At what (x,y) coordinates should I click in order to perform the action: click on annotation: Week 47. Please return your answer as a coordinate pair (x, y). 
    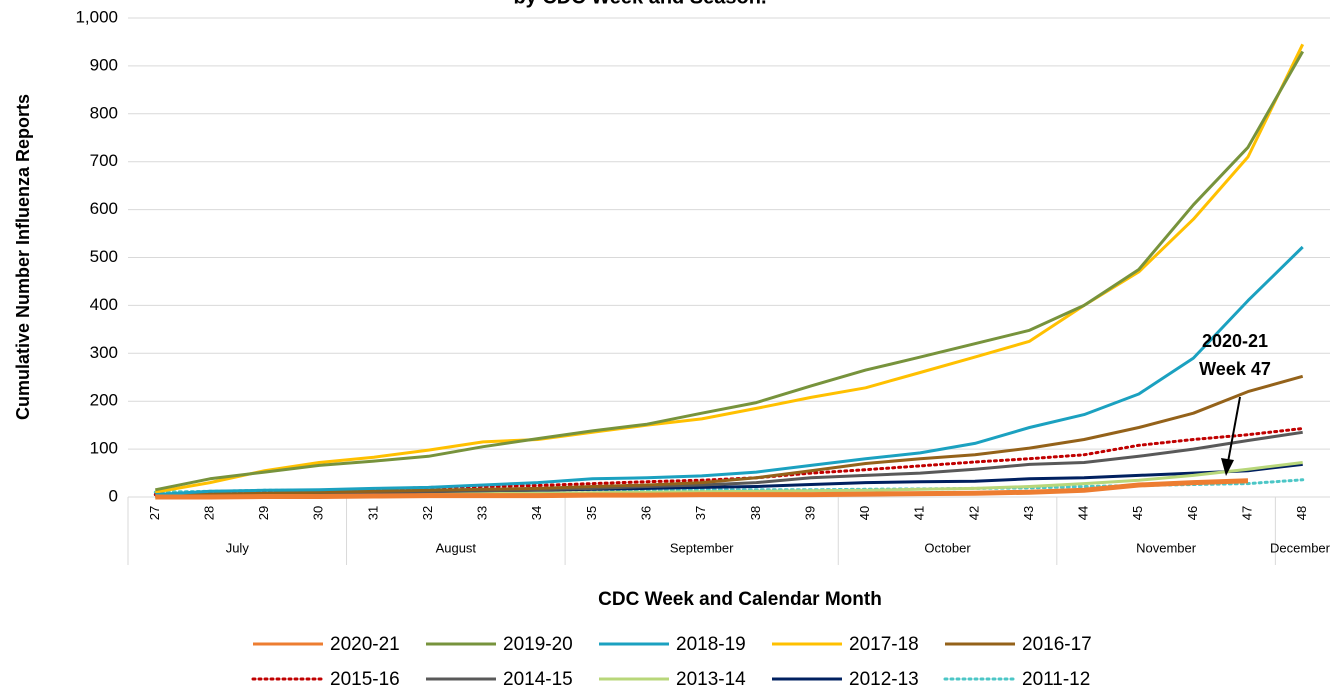
    Looking at the image, I should click on (1235, 369).